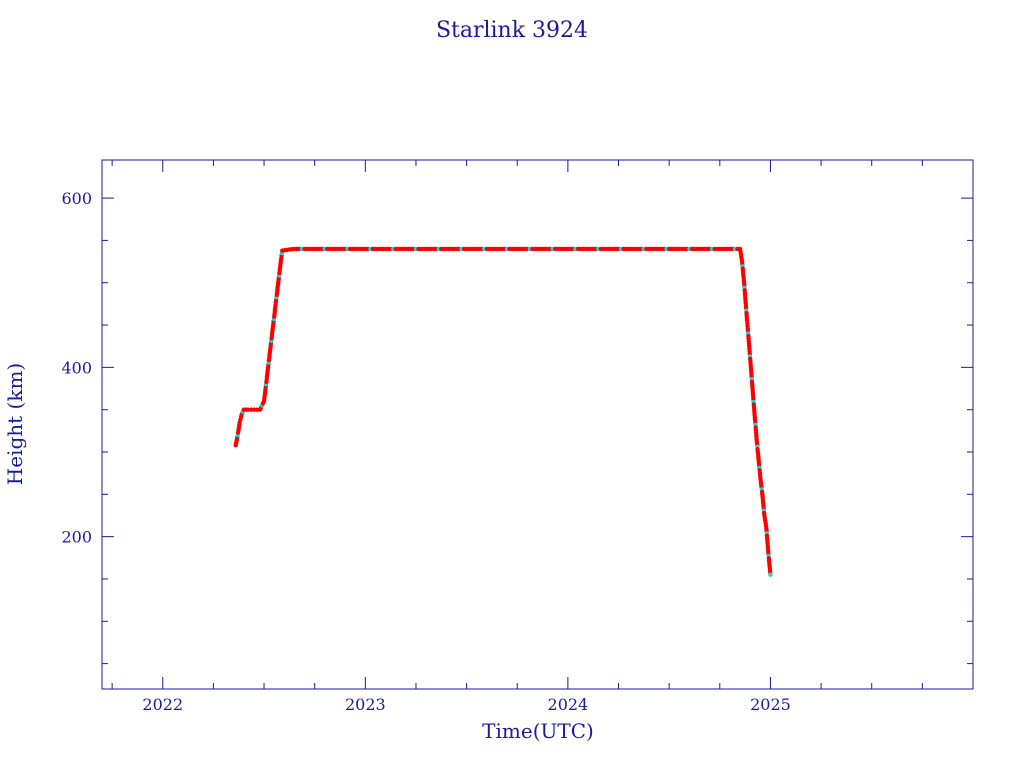  I want to click on x-tick-label: 2025, so click(770, 704).